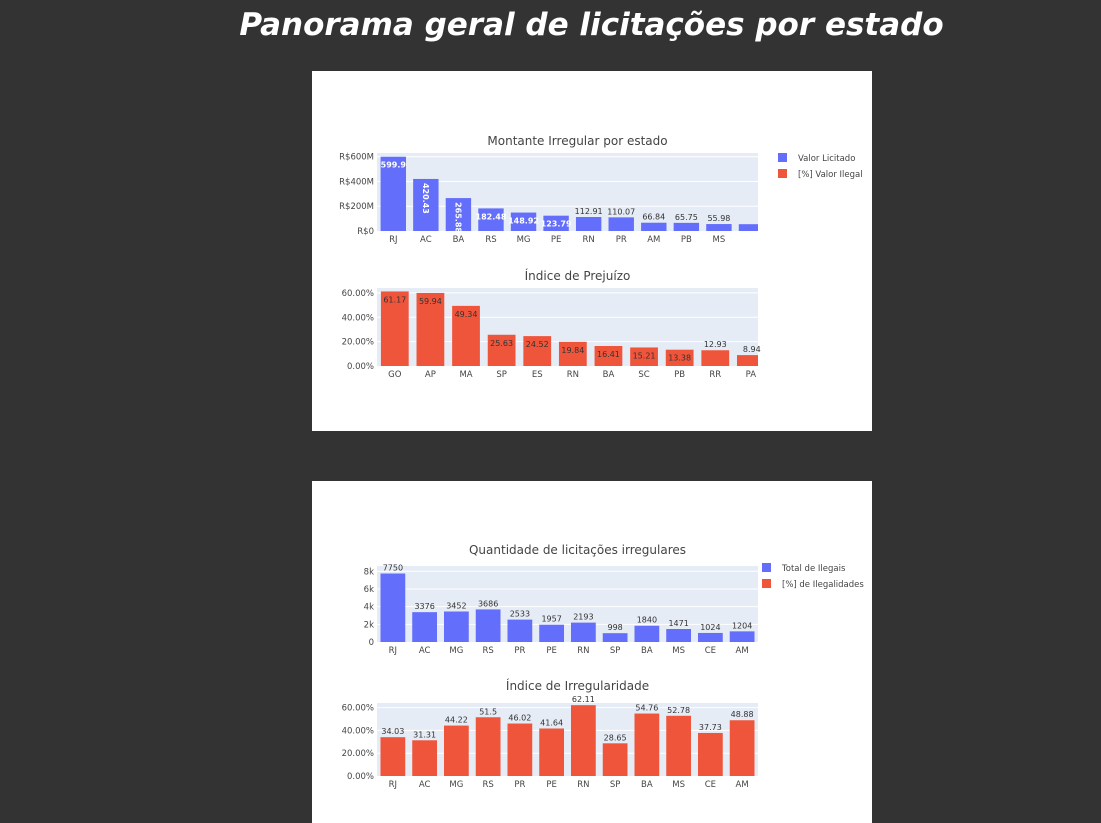 The image size is (1101, 823). Describe the element at coordinates (487, 785) in the screenshot. I see `x-tick-label: RS` at that location.